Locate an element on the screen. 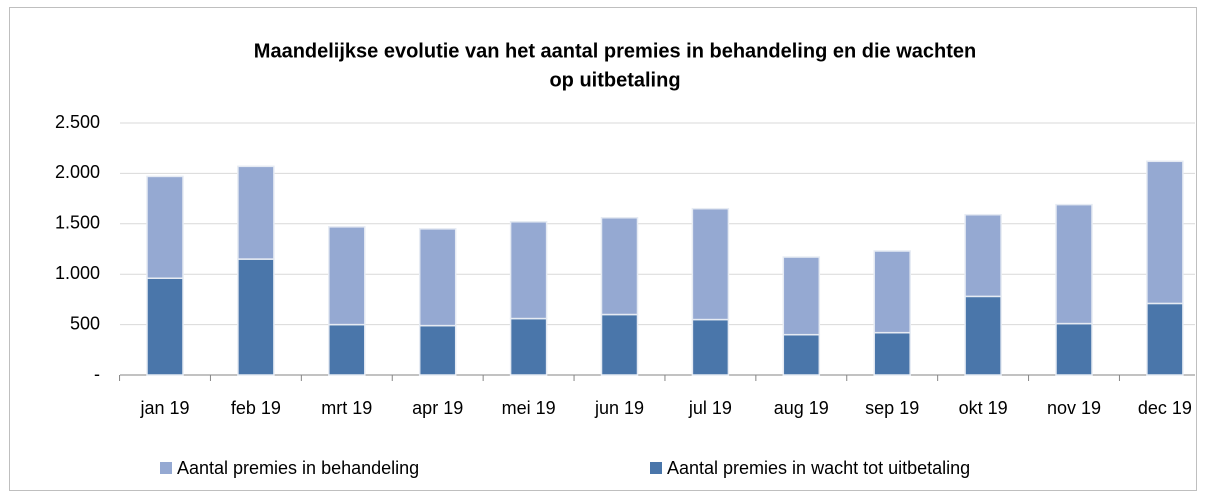 The width and height of the screenshot is (1206, 496). chart-title: op uitbetaling is located at coordinates (614, 80).